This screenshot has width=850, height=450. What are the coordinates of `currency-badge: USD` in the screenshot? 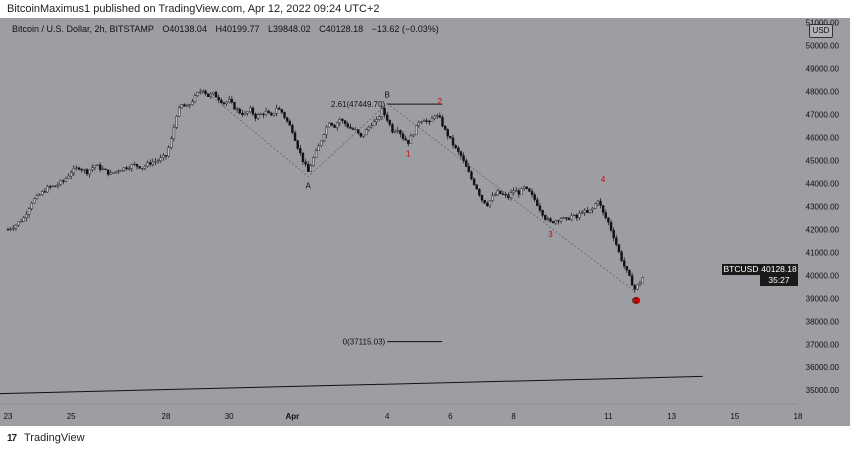 It's located at (821, 31).